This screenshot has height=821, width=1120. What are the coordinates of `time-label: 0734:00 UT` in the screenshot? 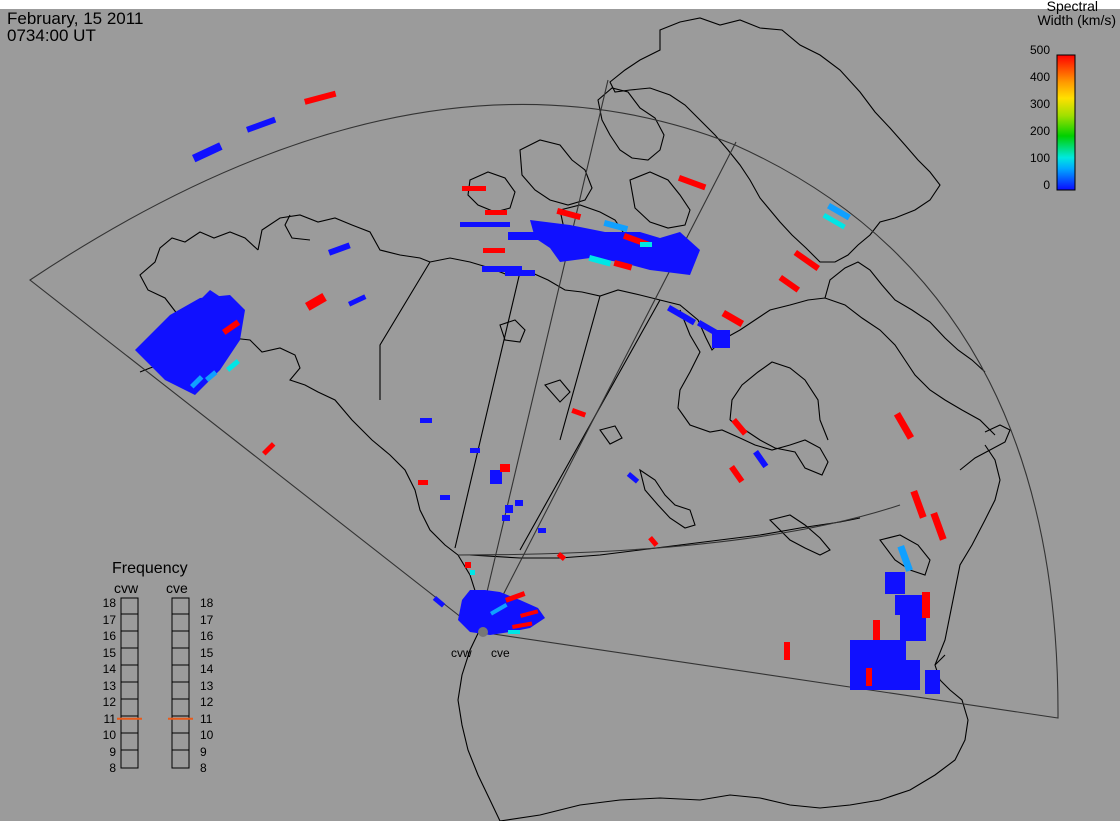 It's located at (51, 35).